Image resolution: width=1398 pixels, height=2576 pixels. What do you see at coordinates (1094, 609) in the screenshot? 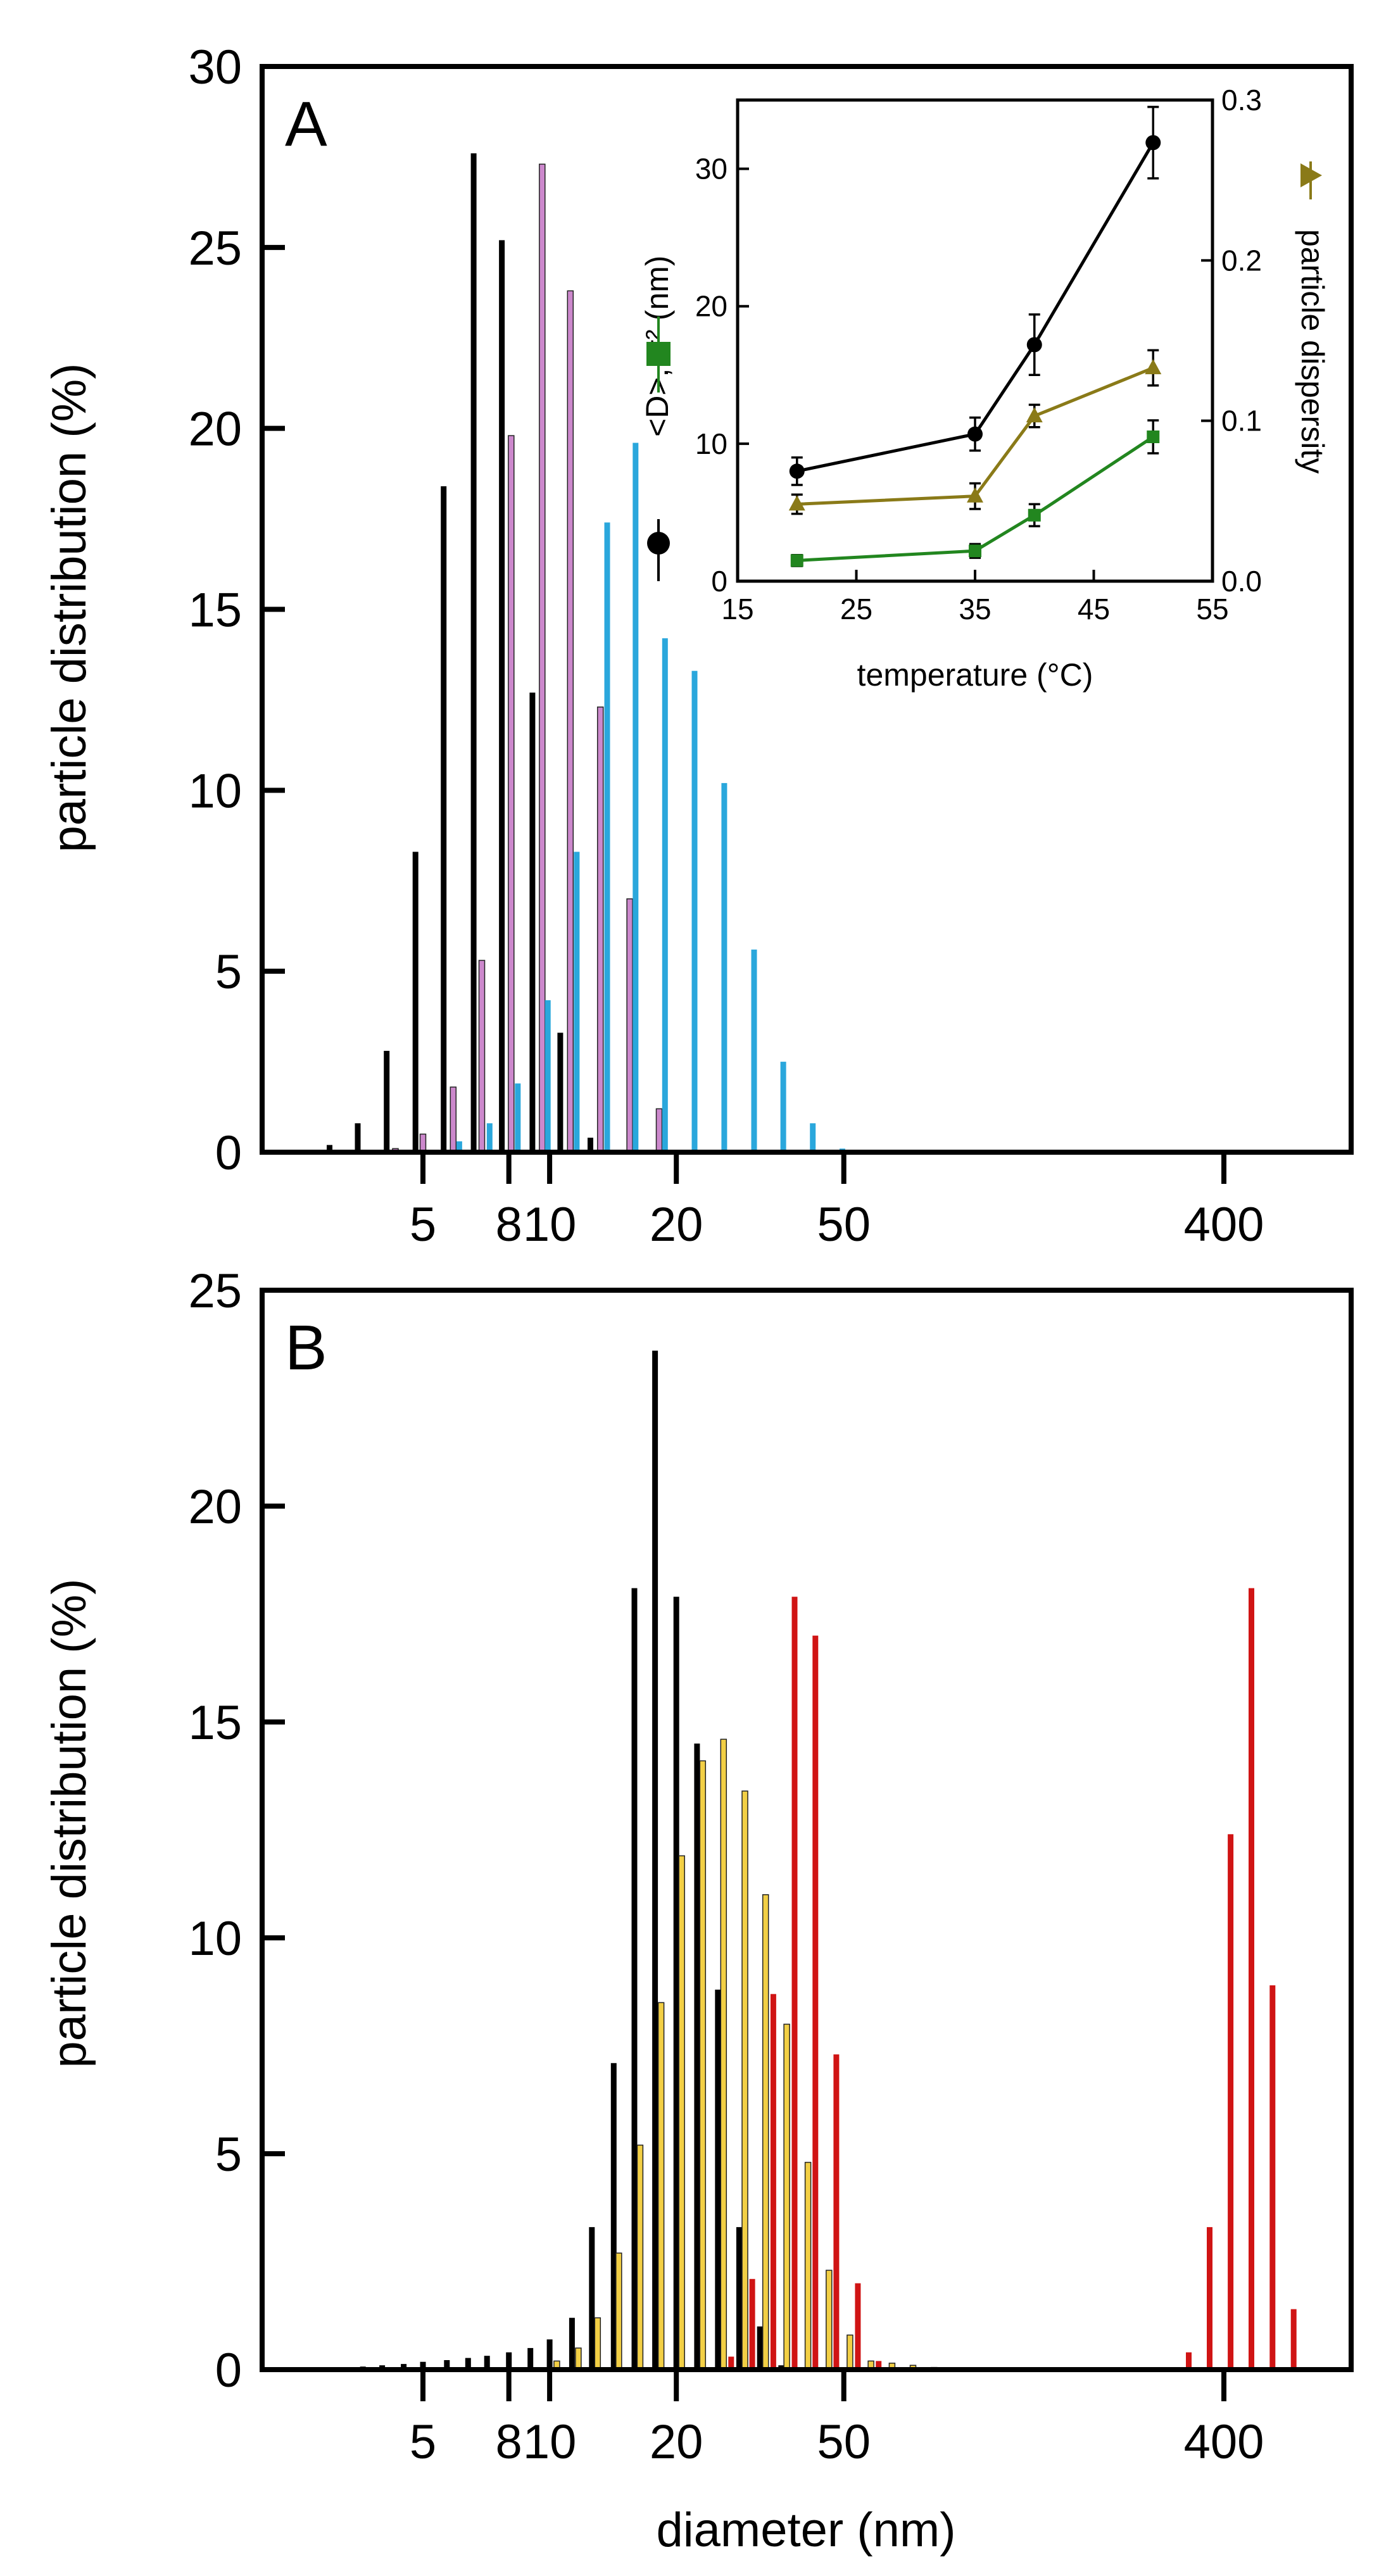
I see `inset-x-tick-label-3: 45` at bounding box center [1094, 609].